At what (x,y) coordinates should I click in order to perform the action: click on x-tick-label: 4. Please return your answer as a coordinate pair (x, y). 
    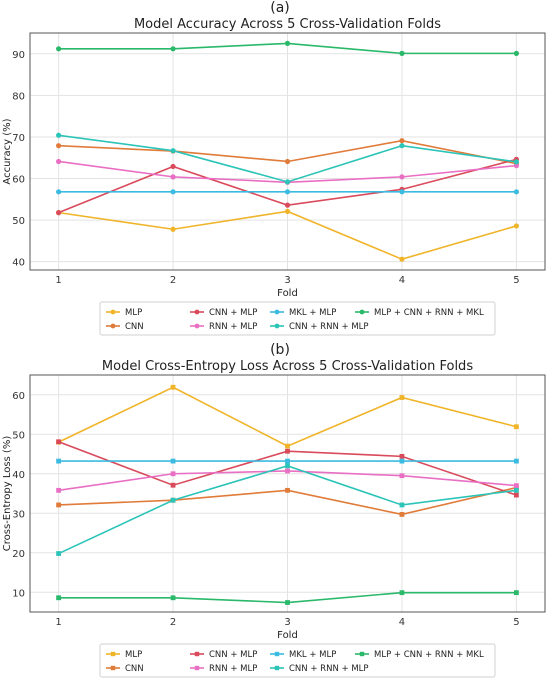
    Looking at the image, I should click on (402, 622).